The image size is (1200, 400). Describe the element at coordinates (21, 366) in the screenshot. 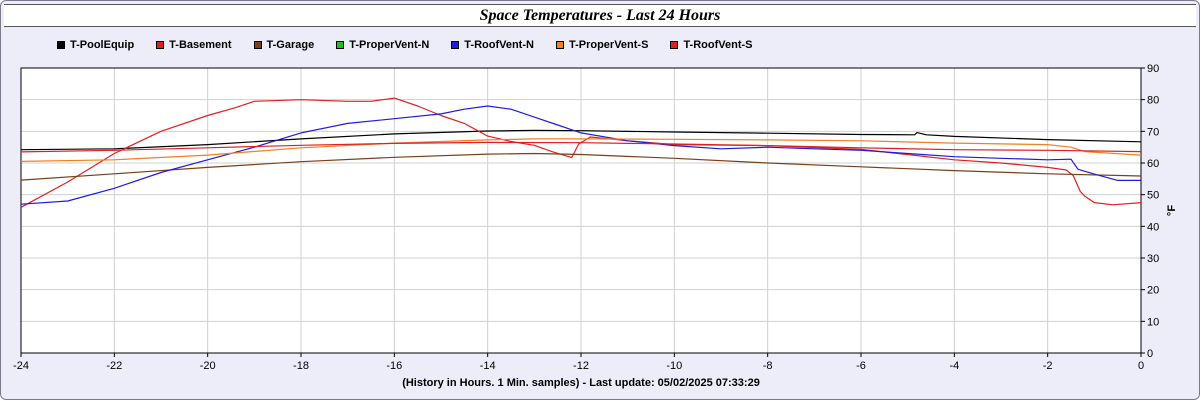

I see `x-tick-label: -24` at that location.